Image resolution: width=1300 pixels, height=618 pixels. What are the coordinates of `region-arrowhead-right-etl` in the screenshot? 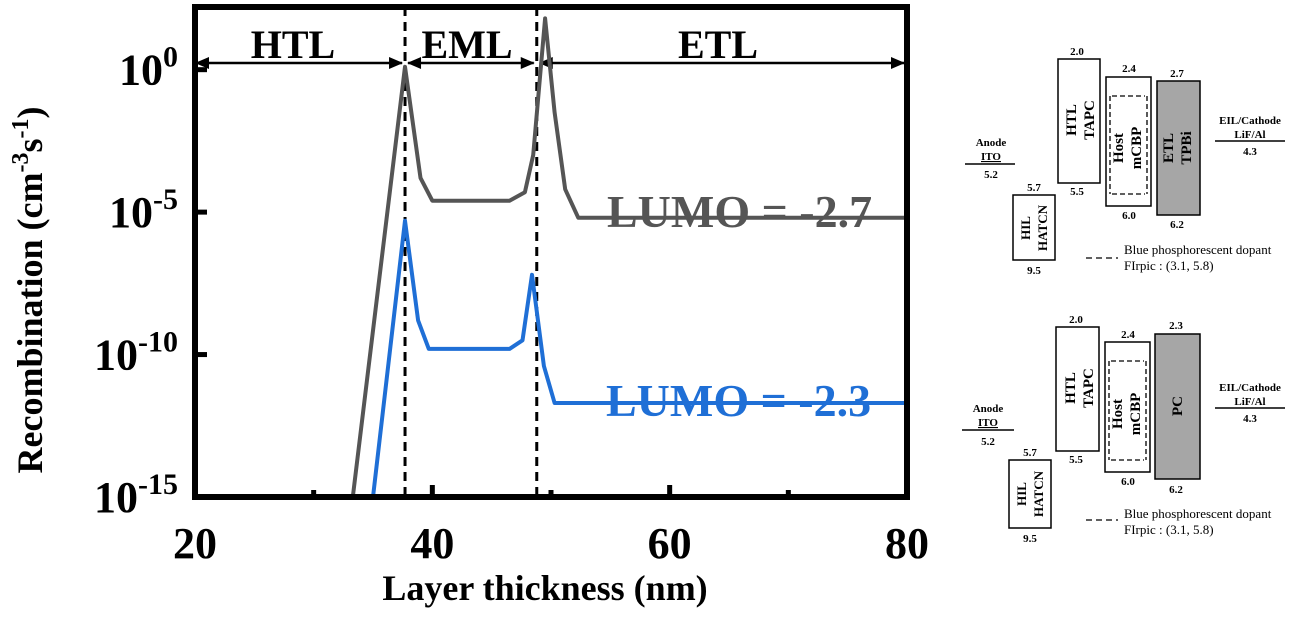 It's located at (898, 63).